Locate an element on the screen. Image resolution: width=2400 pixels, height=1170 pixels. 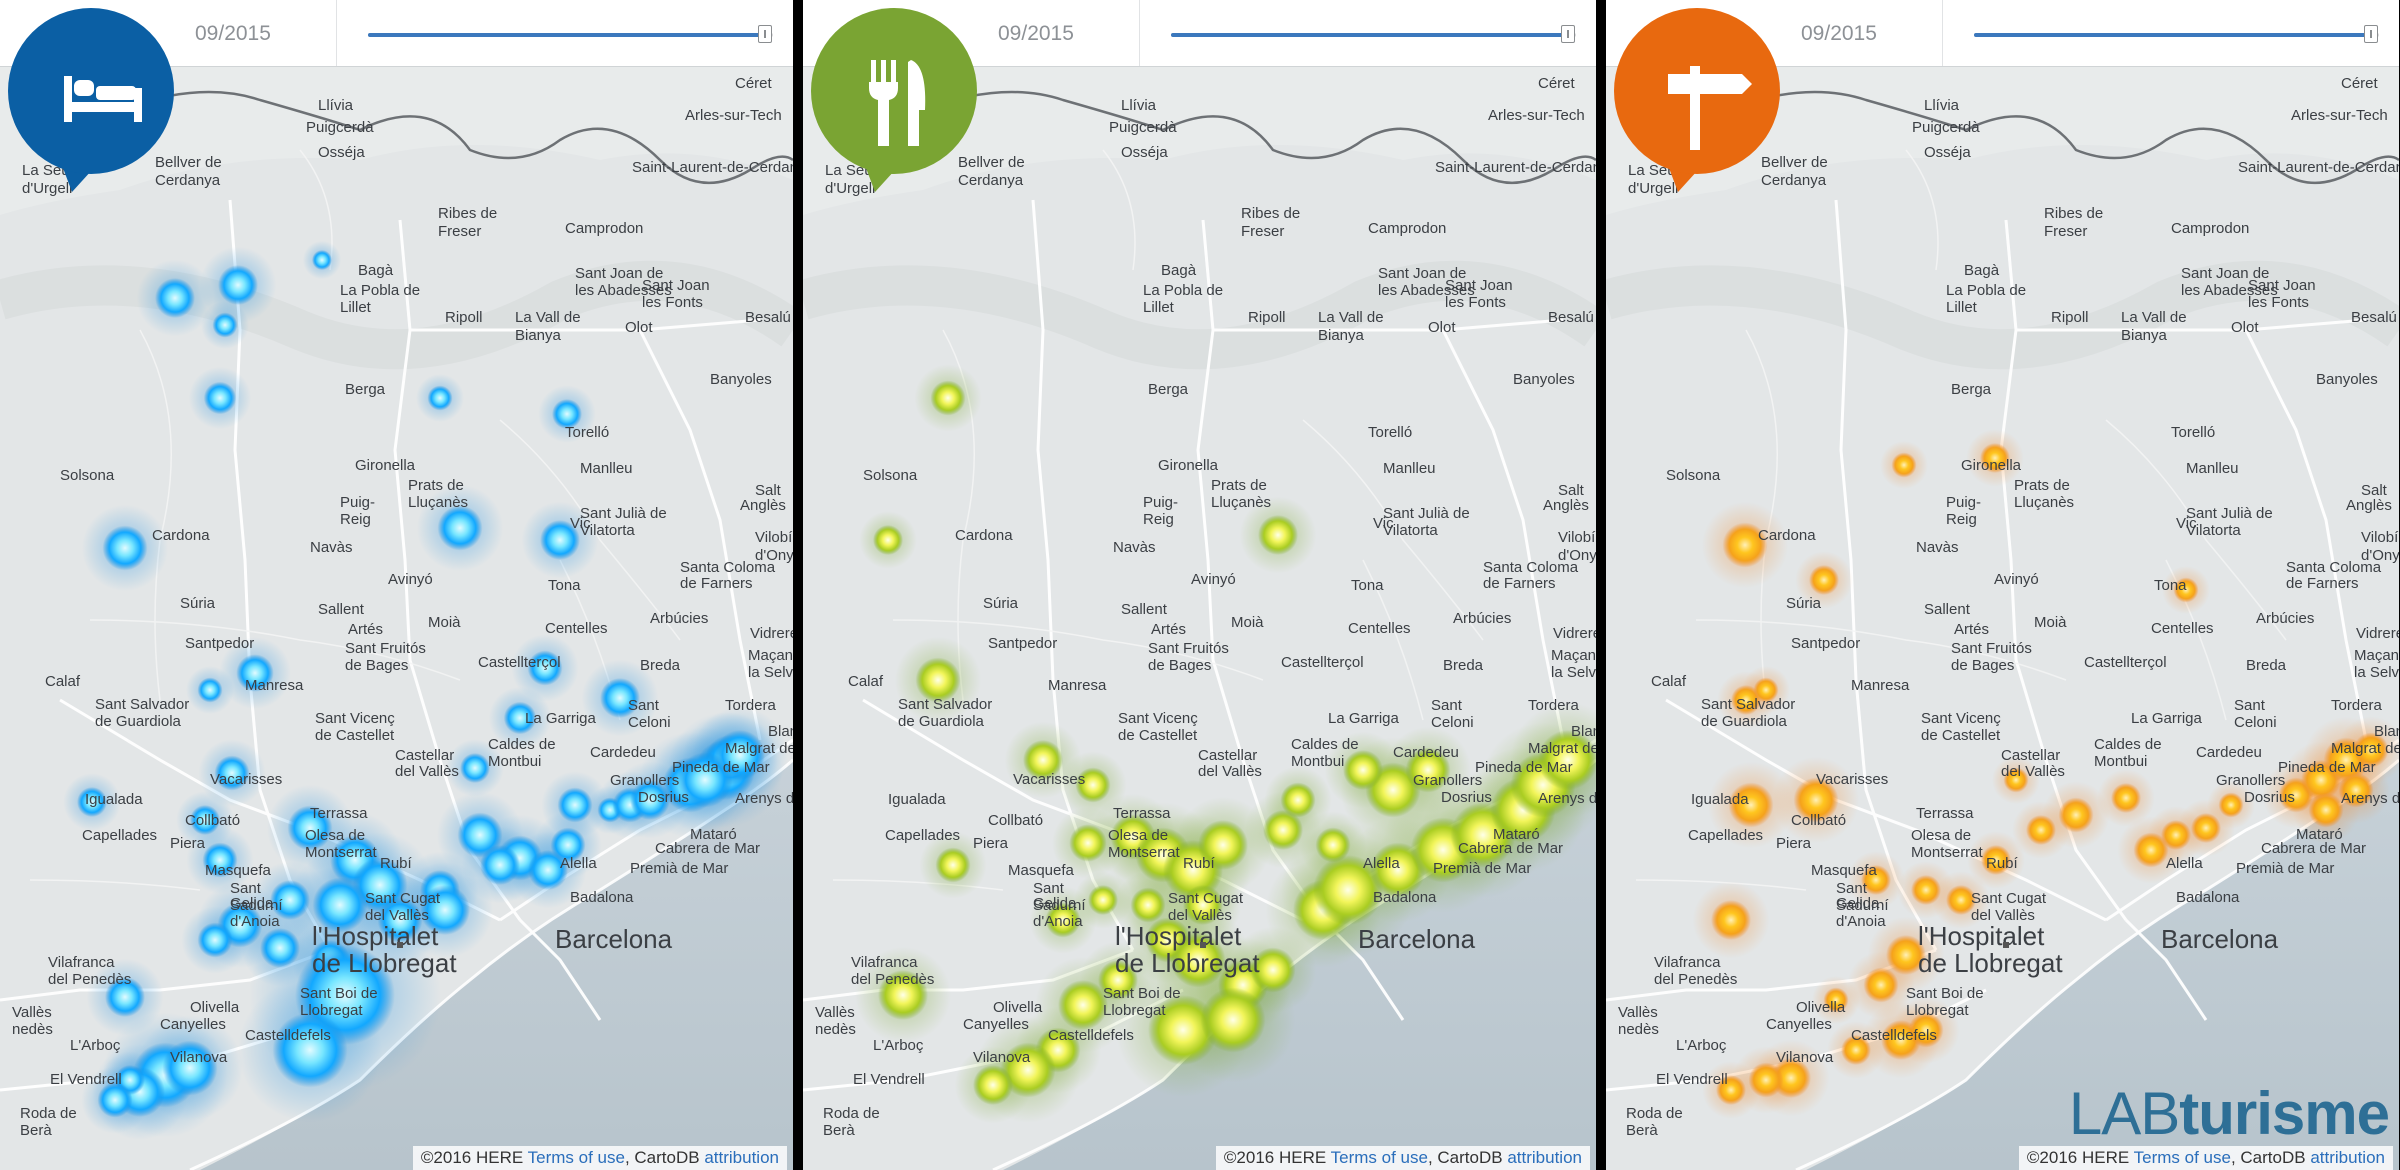
place-label: Tordera is located at coordinates (1554, 705).